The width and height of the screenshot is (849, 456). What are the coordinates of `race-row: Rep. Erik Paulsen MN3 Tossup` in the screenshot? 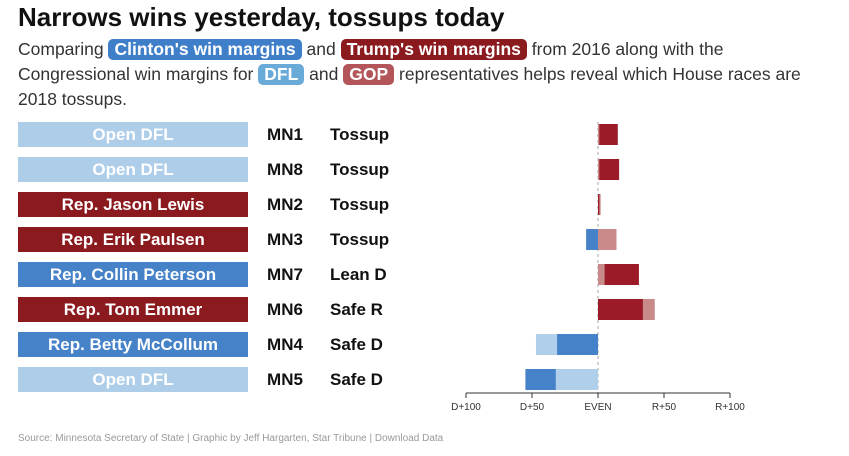 It's located at (228, 239).